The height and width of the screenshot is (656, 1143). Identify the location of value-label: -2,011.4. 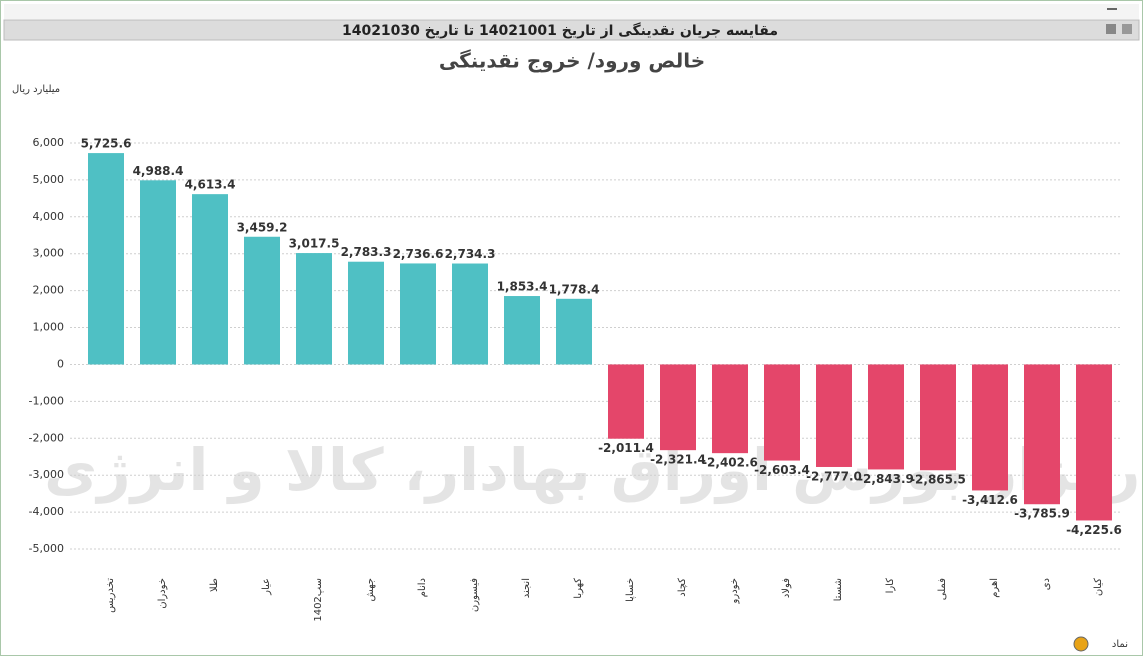
(626, 448).